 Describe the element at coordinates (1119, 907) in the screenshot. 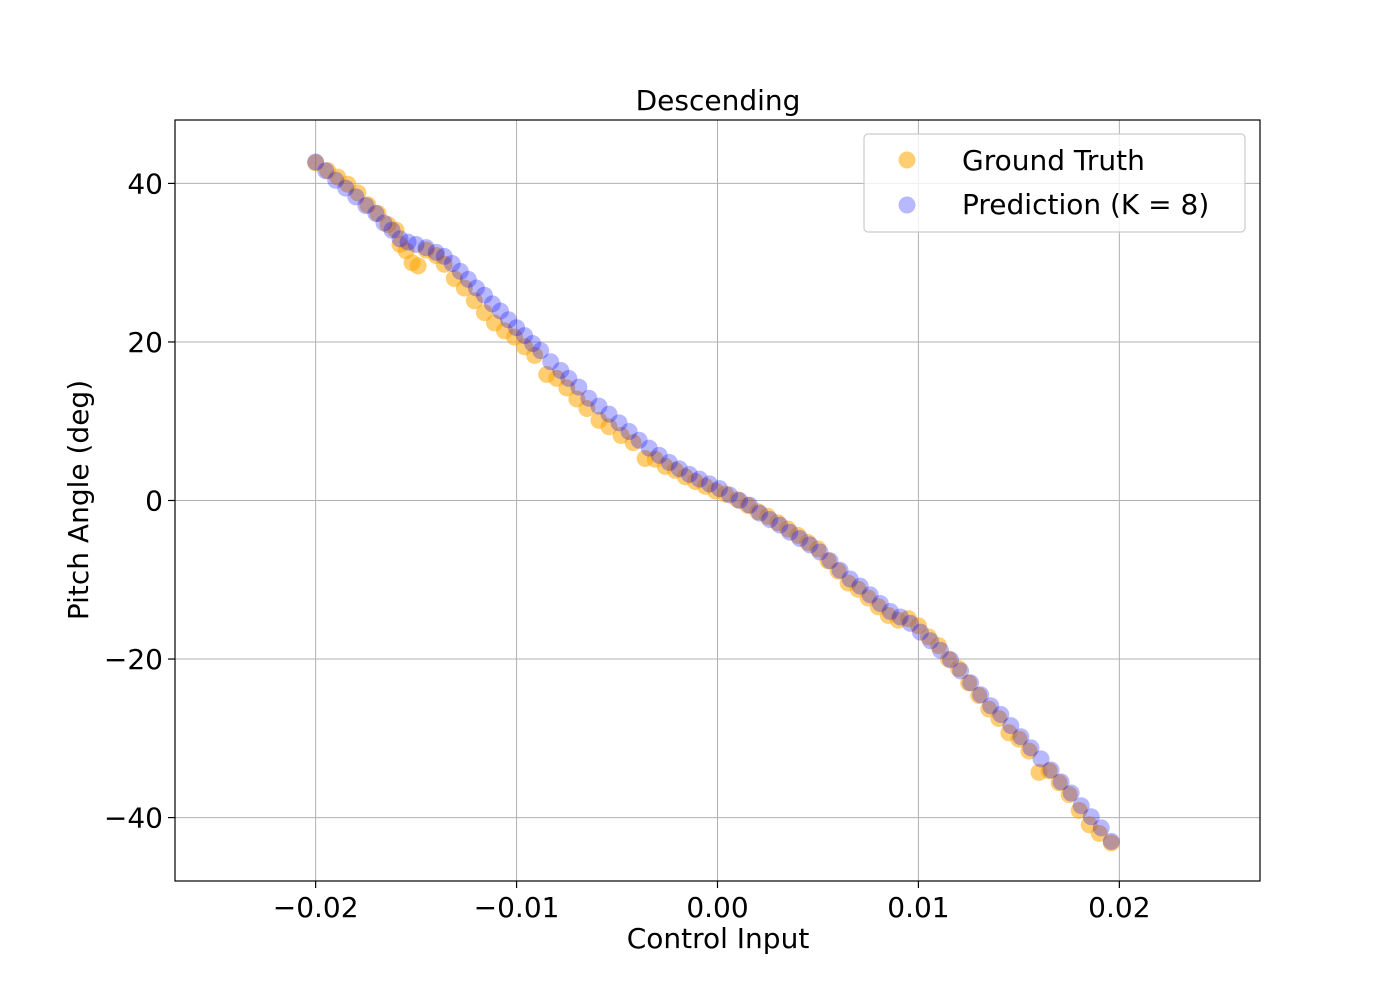

I see `x-tick-label: 0.02` at that location.